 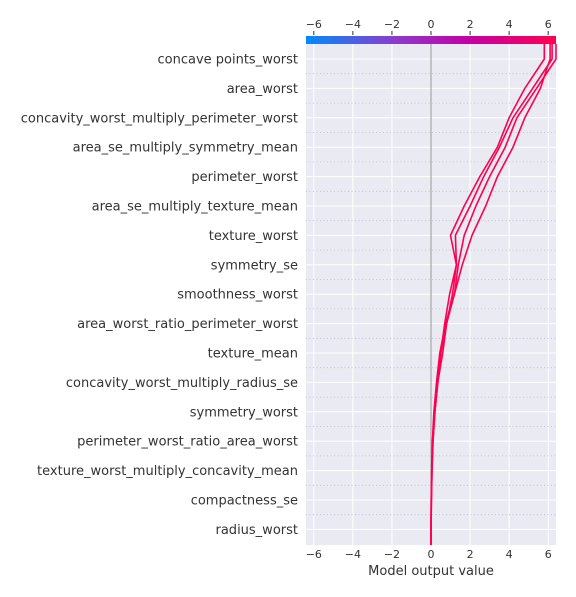 What do you see at coordinates (244, 177) in the screenshot?
I see `feature-label: perimeter_worst` at bounding box center [244, 177].